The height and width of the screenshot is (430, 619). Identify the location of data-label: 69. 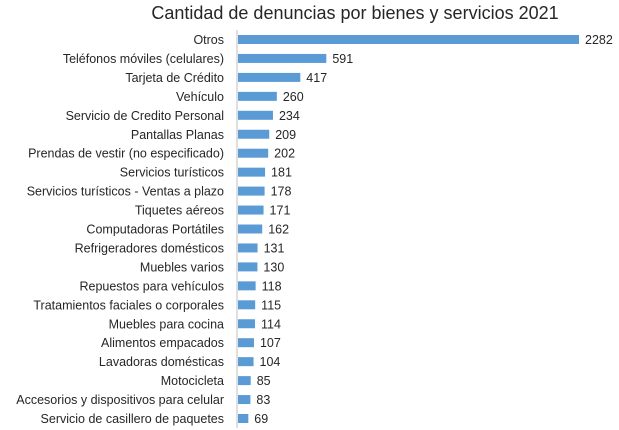
(261, 419).